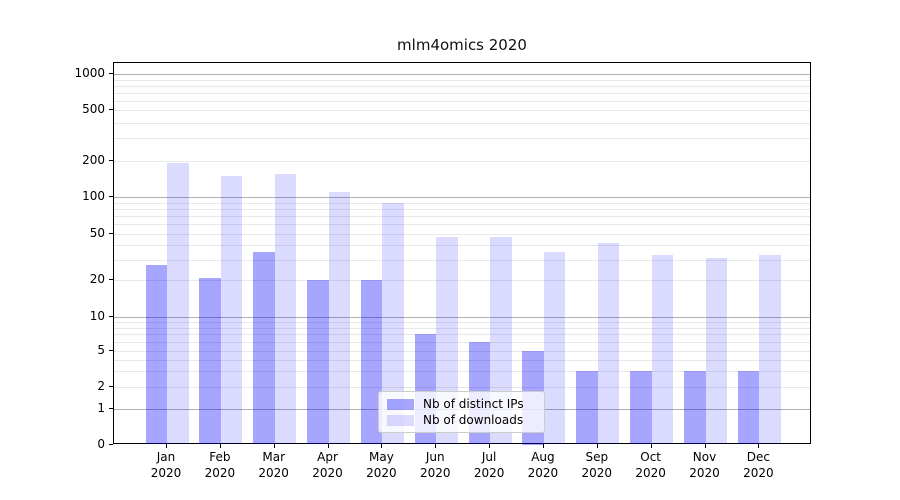 This screenshot has height=500, width=900. I want to click on bar-distinct-ips-jan, so click(156, 355).